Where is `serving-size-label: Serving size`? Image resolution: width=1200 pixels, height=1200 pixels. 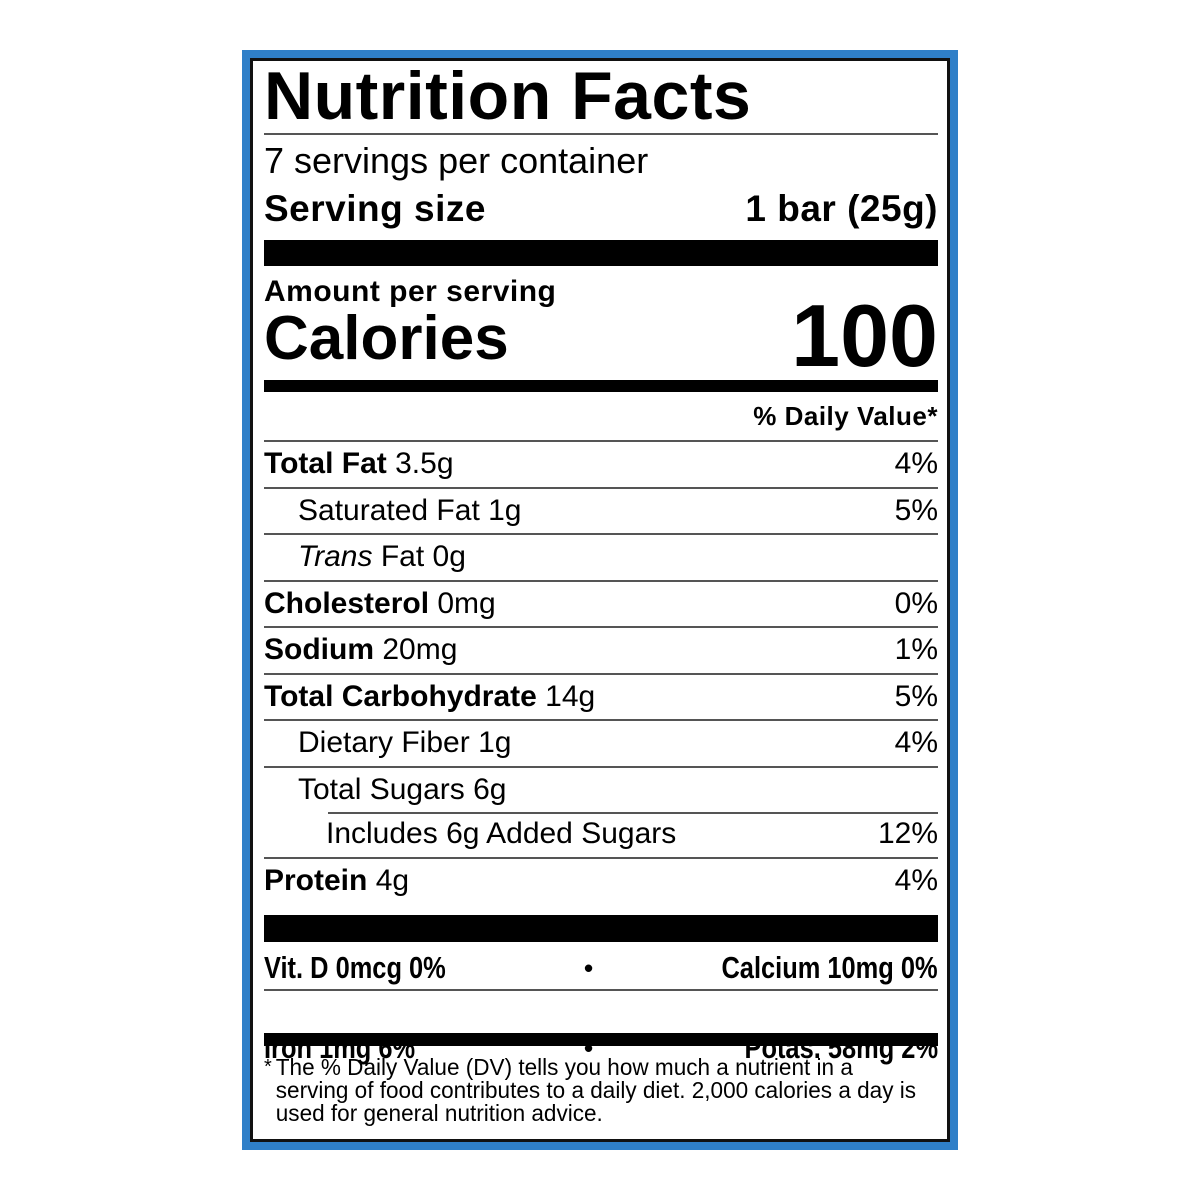 serving-size-label: Serving size is located at coordinates (375, 208).